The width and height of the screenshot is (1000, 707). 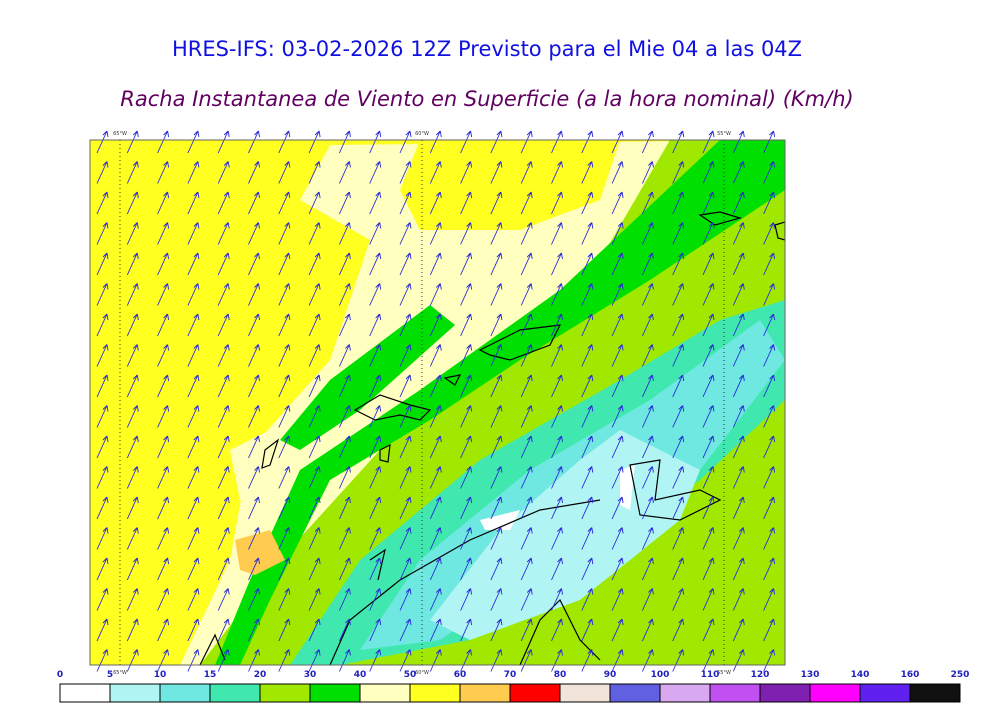 What do you see at coordinates (422, 134) in the screenshot?
I see `longitude-label: 60°W` at bounding box center [422, 134].